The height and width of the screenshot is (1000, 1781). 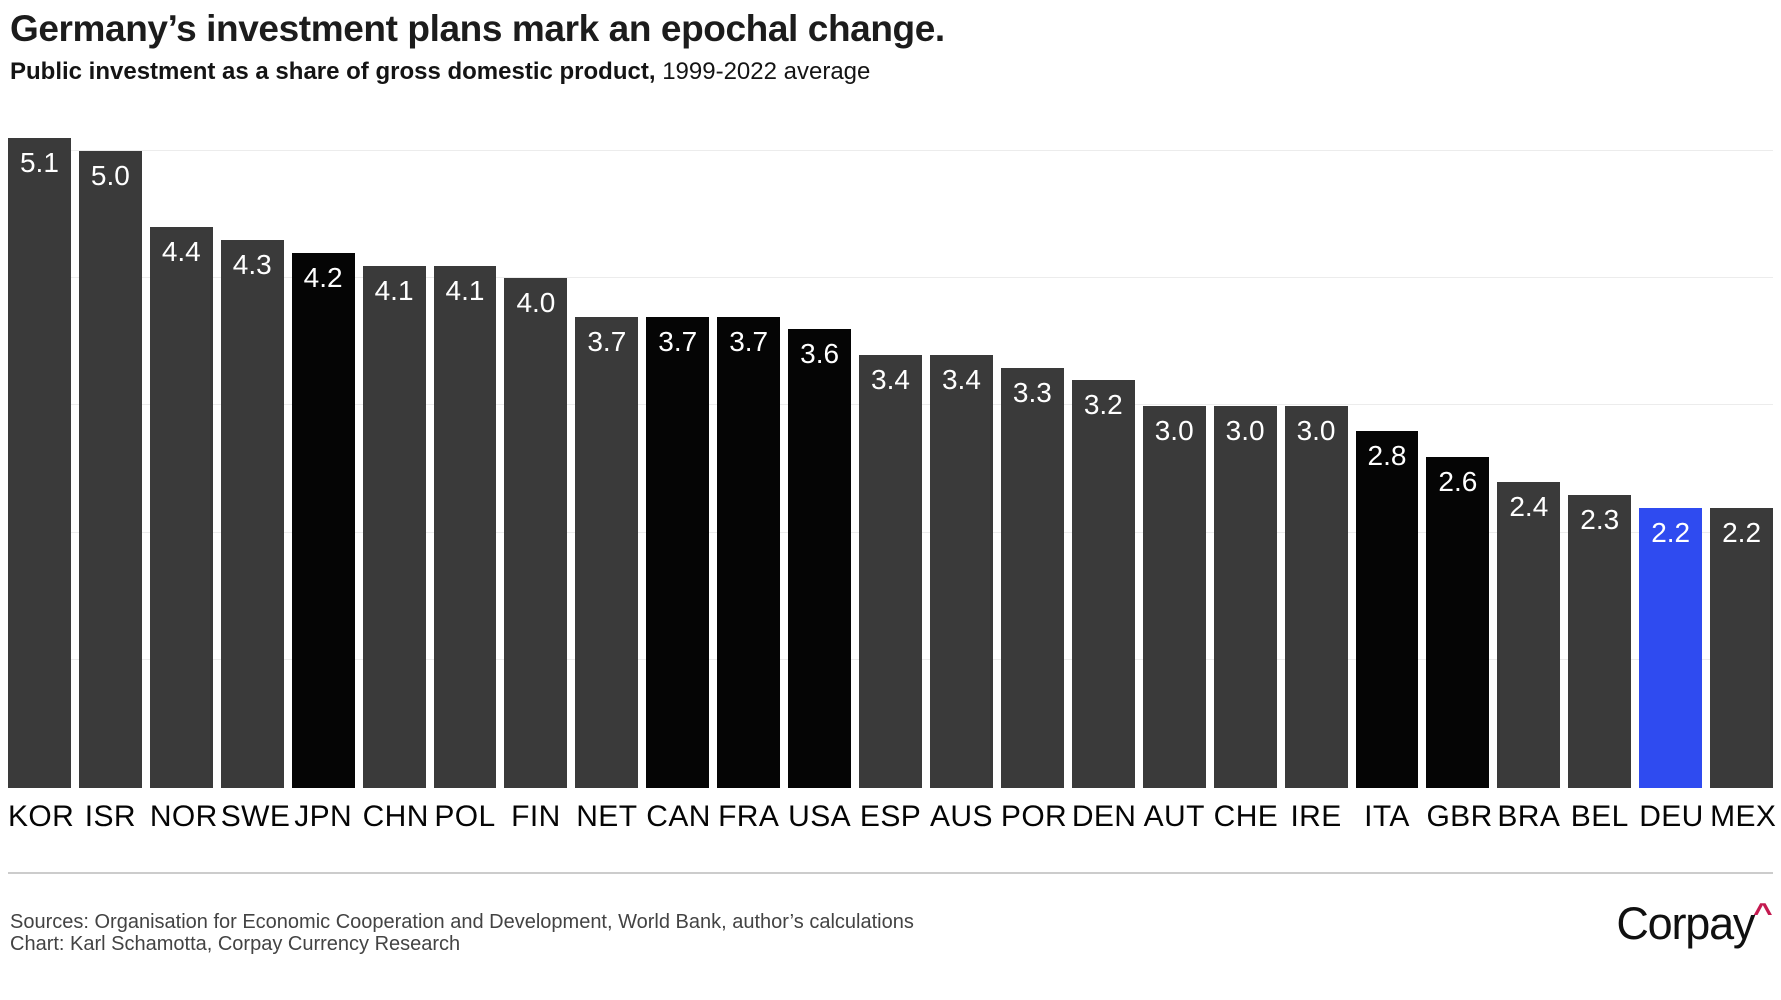 What do you see at coordinates (41, 816) in the screenshot?
I see `x-axis-label-KOR: KOR` at bounding box center [41, 816].